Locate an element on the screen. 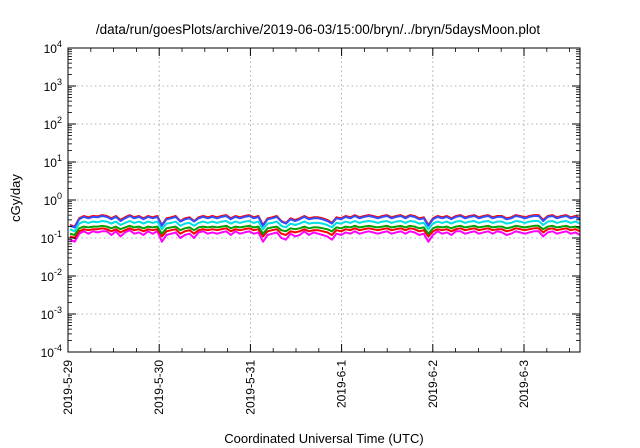 This screenshot has width=640, height=448. y-tick-label: 10¹ is located at coordinates (53, 161).